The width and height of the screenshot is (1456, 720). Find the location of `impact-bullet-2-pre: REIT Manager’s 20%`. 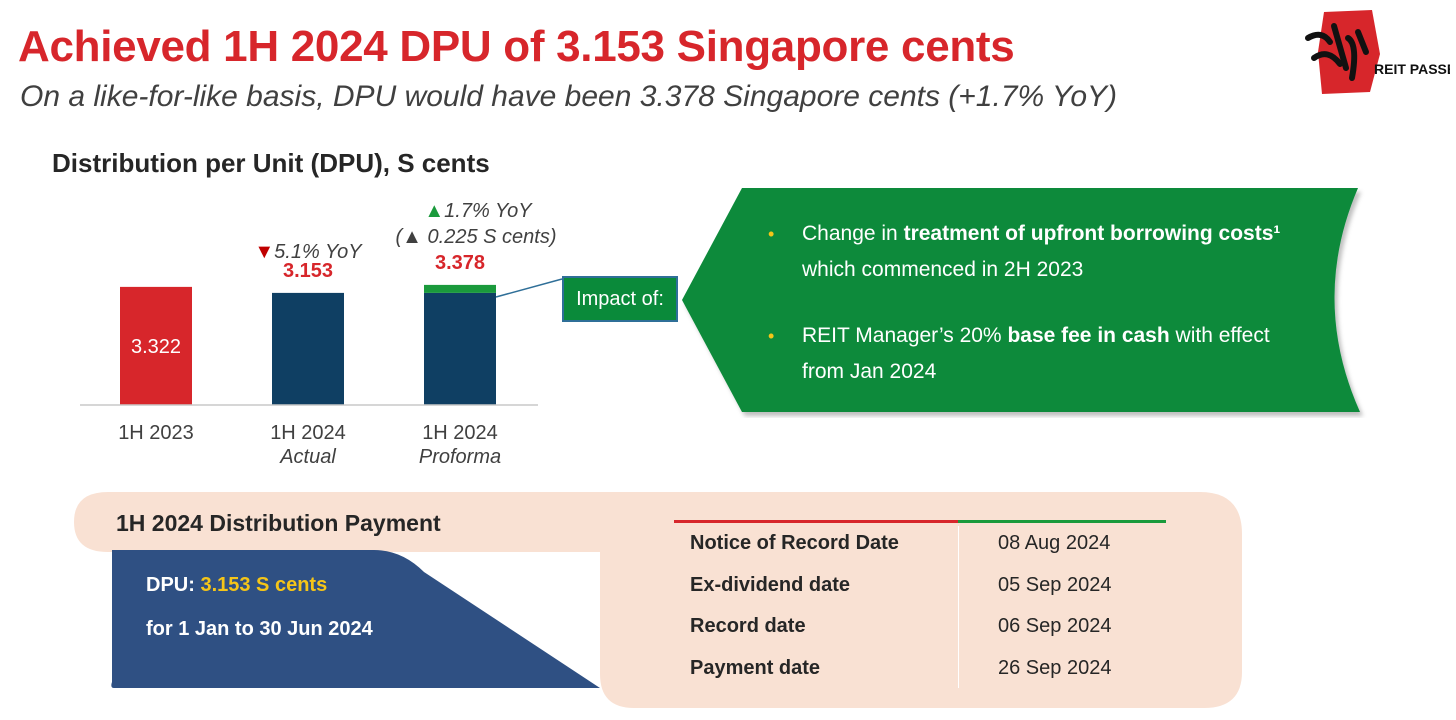

impact-bullet-2-pre: REIT Manager’s 20% is located at coordinates (905, 335).